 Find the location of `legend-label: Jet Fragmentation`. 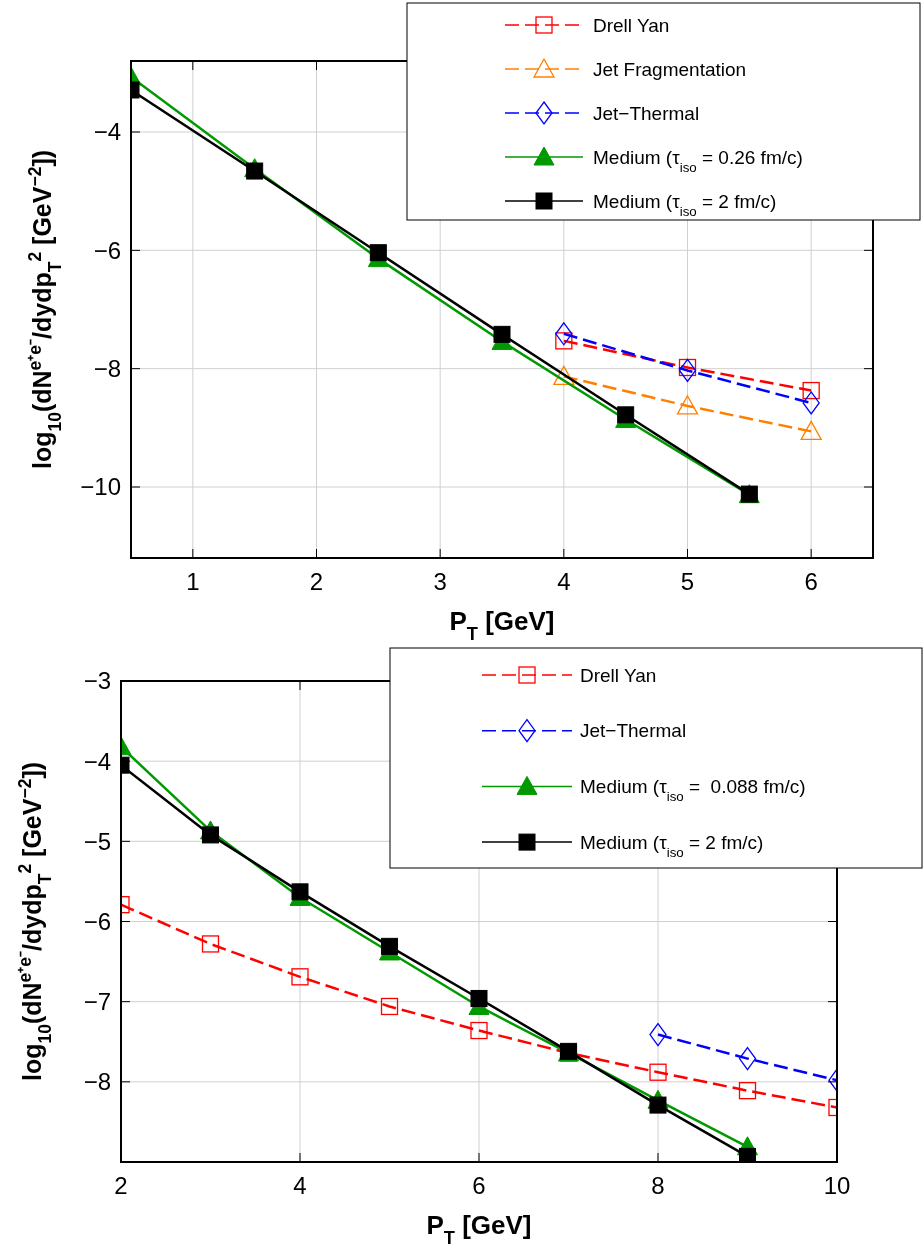

legend-label: Jet Fragmentation is located at coordinates (670, 69).